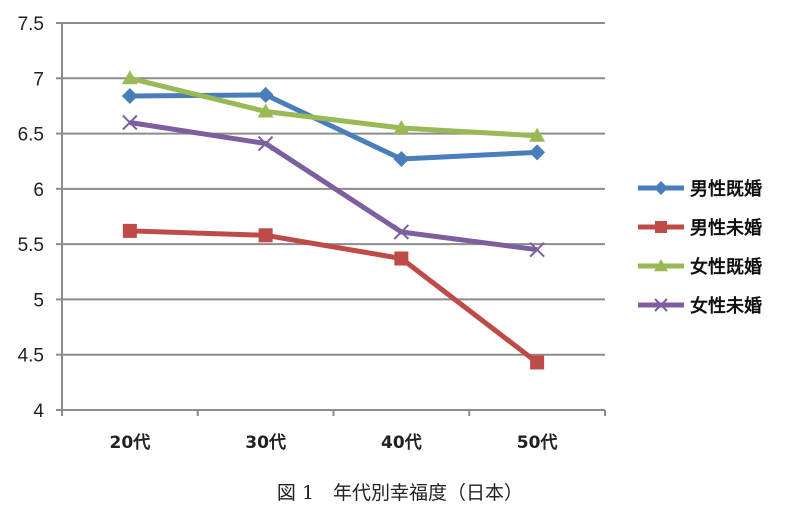  I want to click on y-tick-label: 6.5, so click(31, 135).